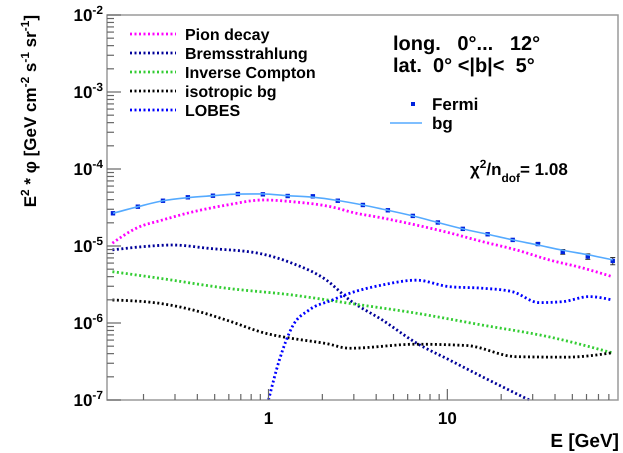 Image resolution: width=623 pixels, height=453 pixels. What do you see at coordinates (442, 123) in the screenshot?
I see `legend-label: bg` at bounding box center [442, 123].